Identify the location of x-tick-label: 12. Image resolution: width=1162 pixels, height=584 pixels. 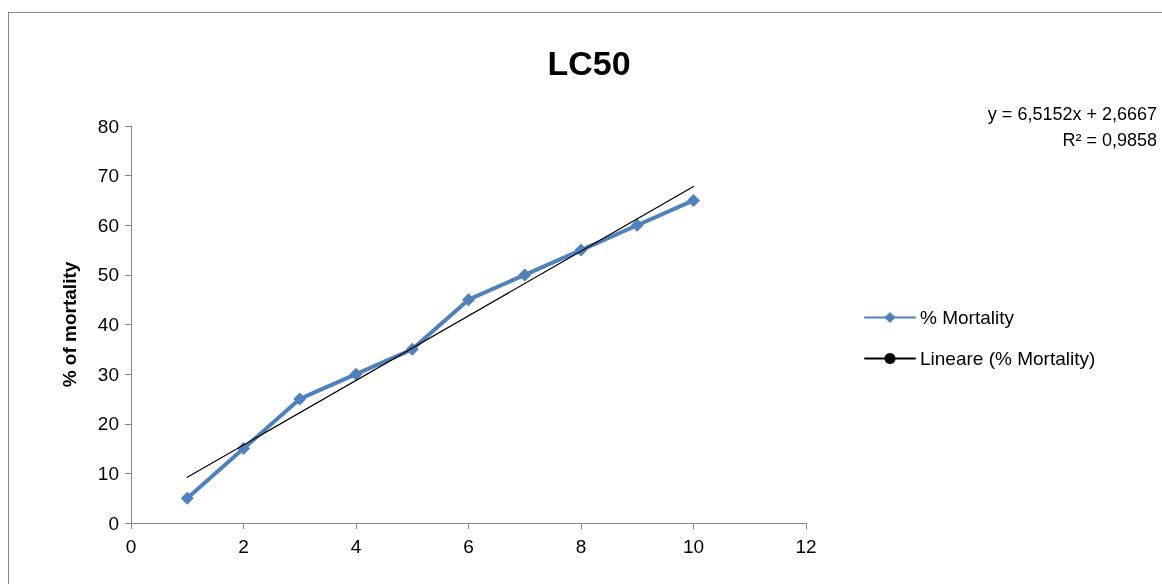
(806, 546).